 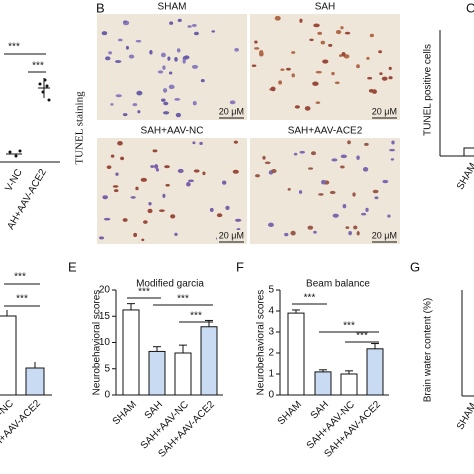 What do you see at coordinates (105, 342) in the screenshot?
I see `y-tick-label: 10` at bounding box center [105, 342].